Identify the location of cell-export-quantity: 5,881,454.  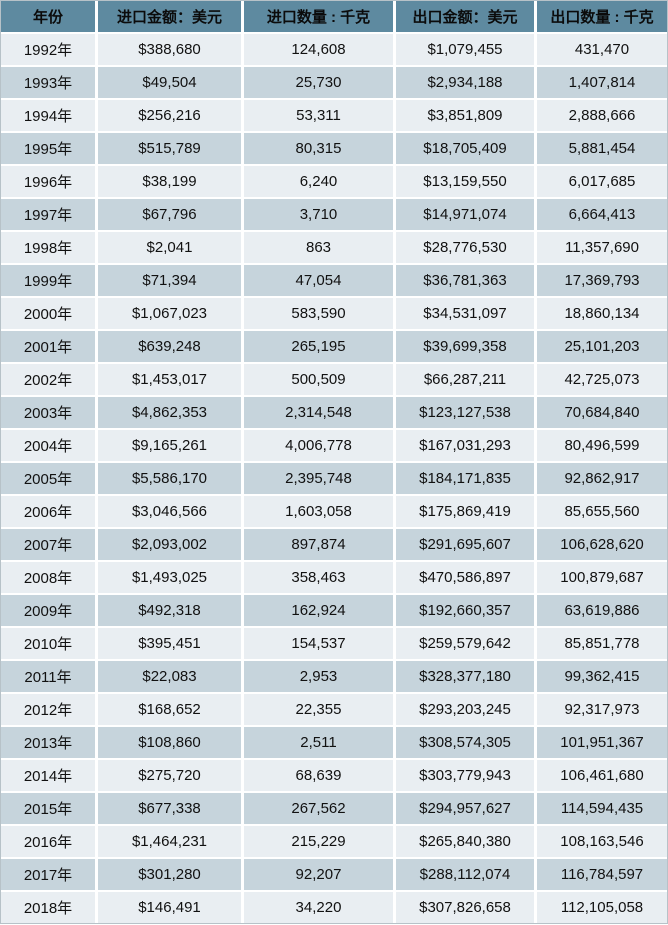
(602, 149).